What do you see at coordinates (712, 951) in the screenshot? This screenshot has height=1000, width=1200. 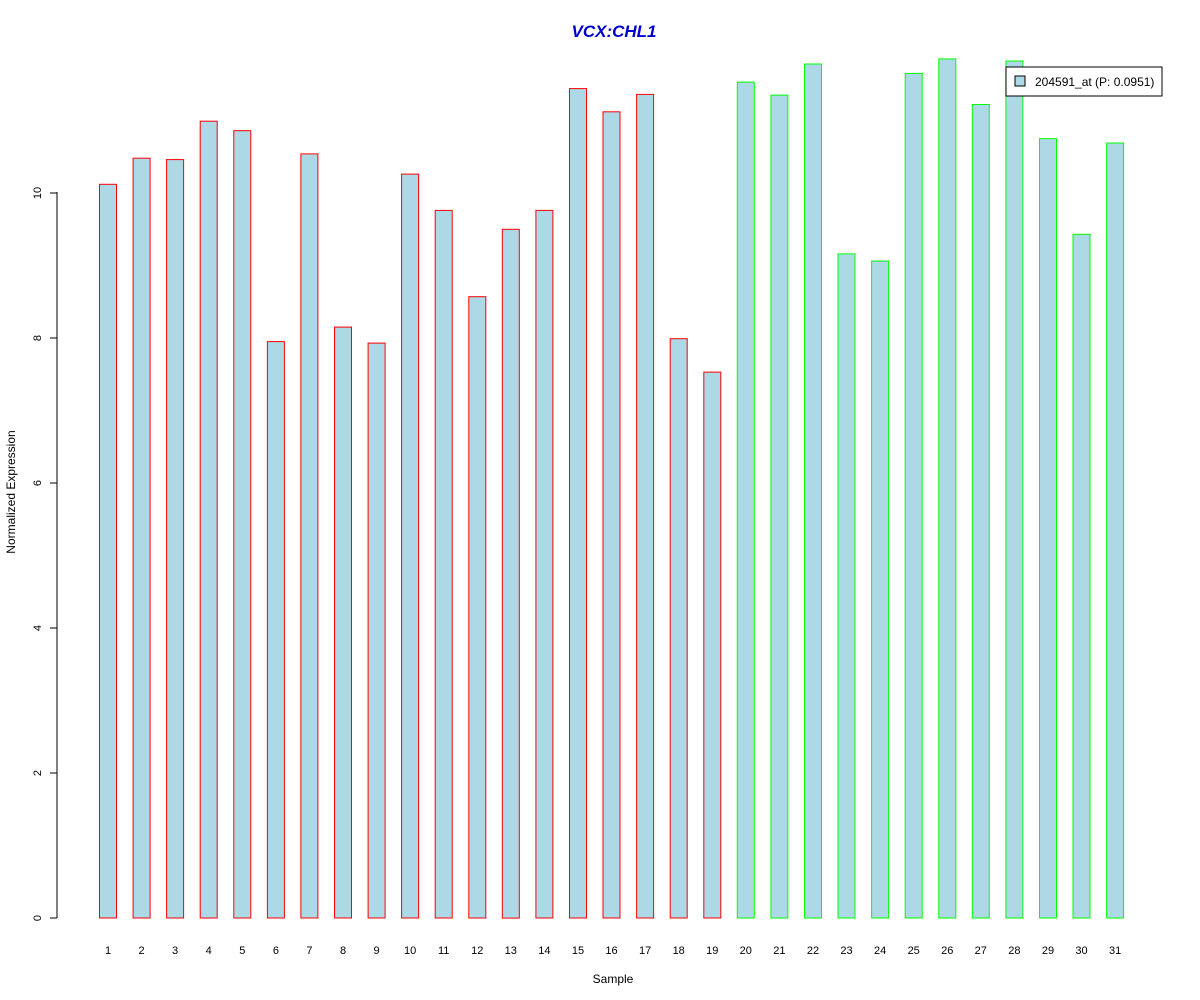 I see `x-tick-label: 19` at bounding box center [712, 951].